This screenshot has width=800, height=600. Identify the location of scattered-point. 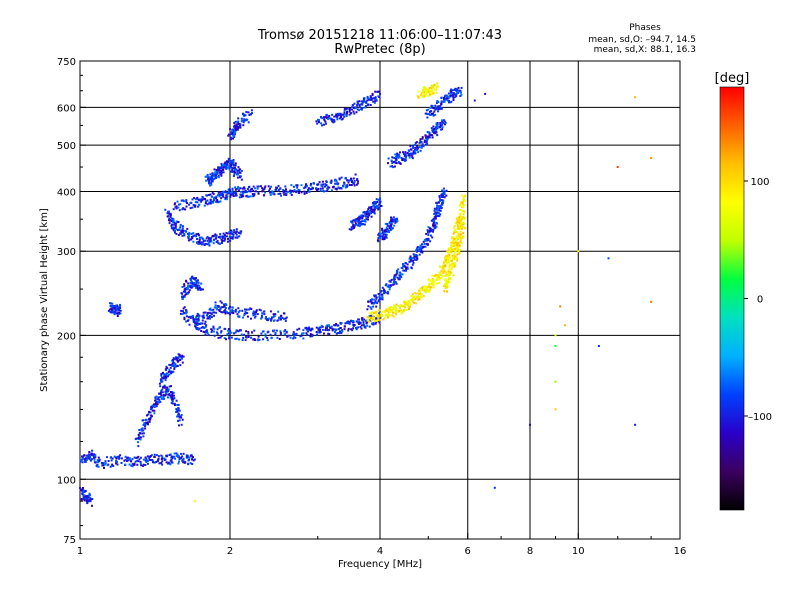
(494, 487).